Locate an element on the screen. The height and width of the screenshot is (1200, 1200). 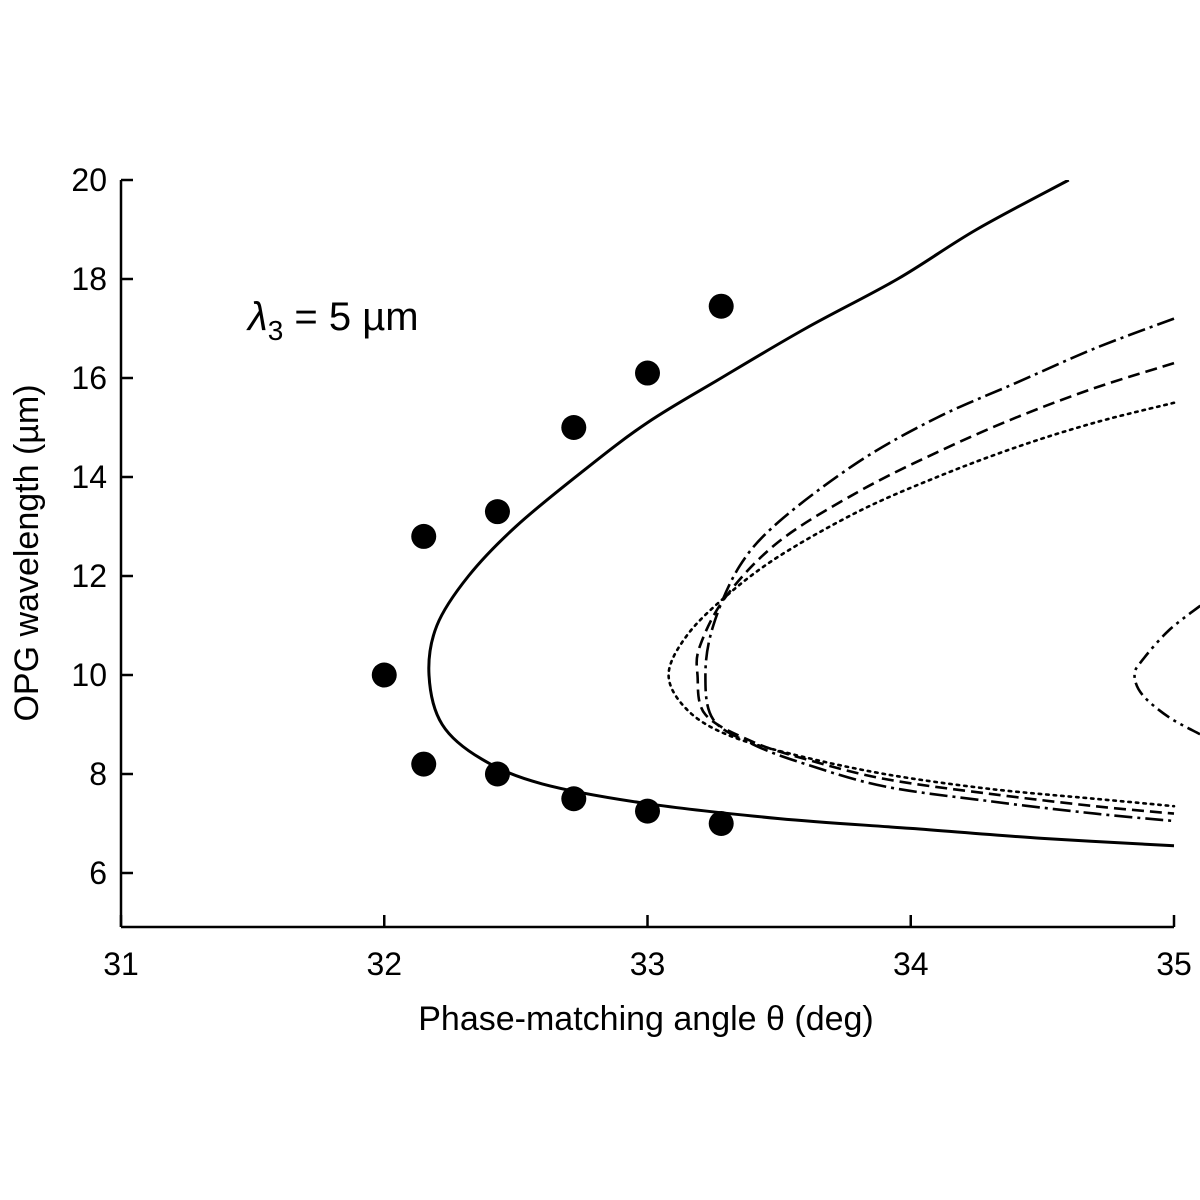
markers-layer is located at coordinates (552, 564).